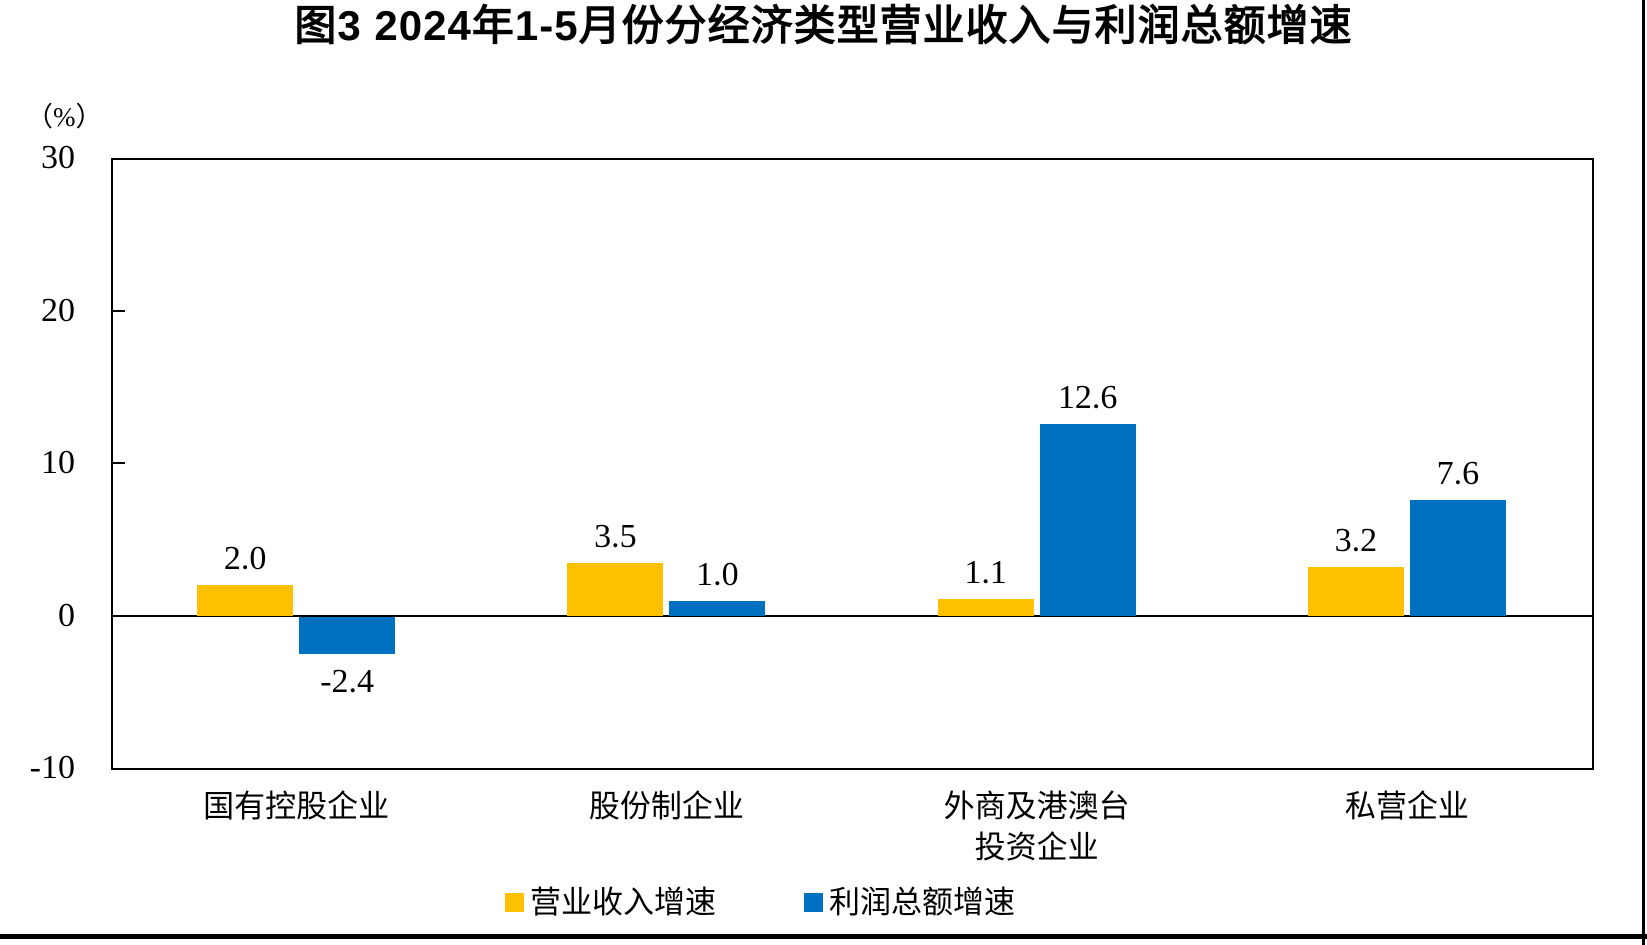 The image size is (1647, 945). I want to click on bar-value-label: -2.4, so click(347, 681).